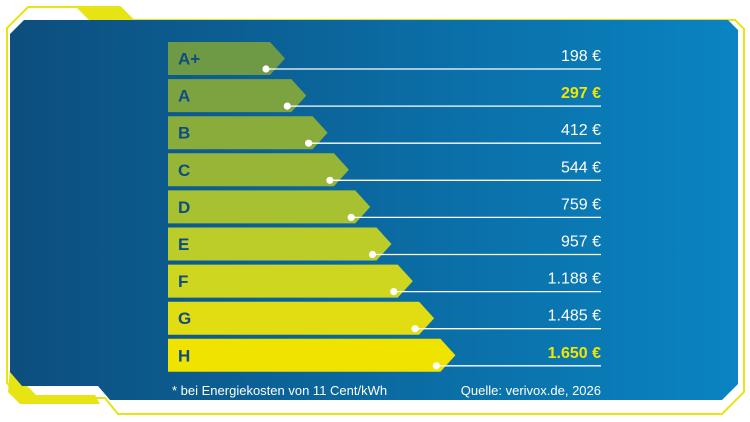 Image resolution: width=750 pixels, height=422 pixels. I want to click on bar-b, so click(248, 133).